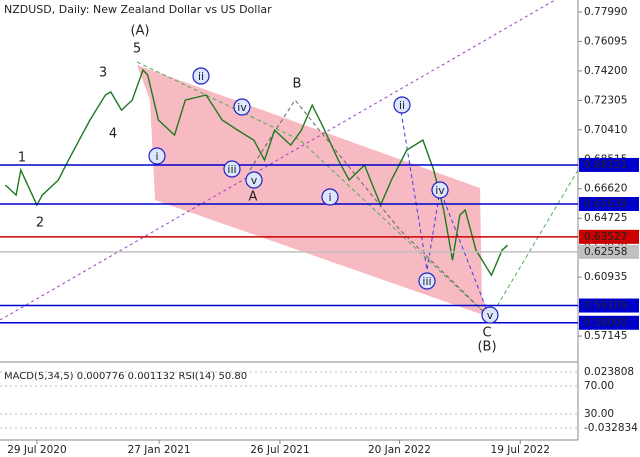  What do you see at coordinates (605, 204) in the screenshot?
I see `level-label: 0.65639` at bounding box center [605, 204].